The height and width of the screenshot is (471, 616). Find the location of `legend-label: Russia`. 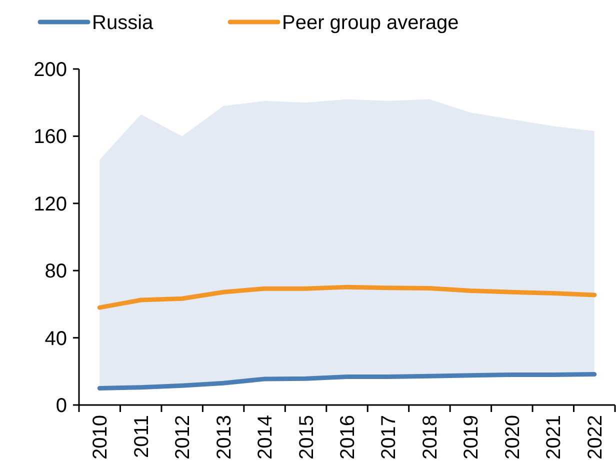

legend-label: Russia is located at coordinates (123, 23).